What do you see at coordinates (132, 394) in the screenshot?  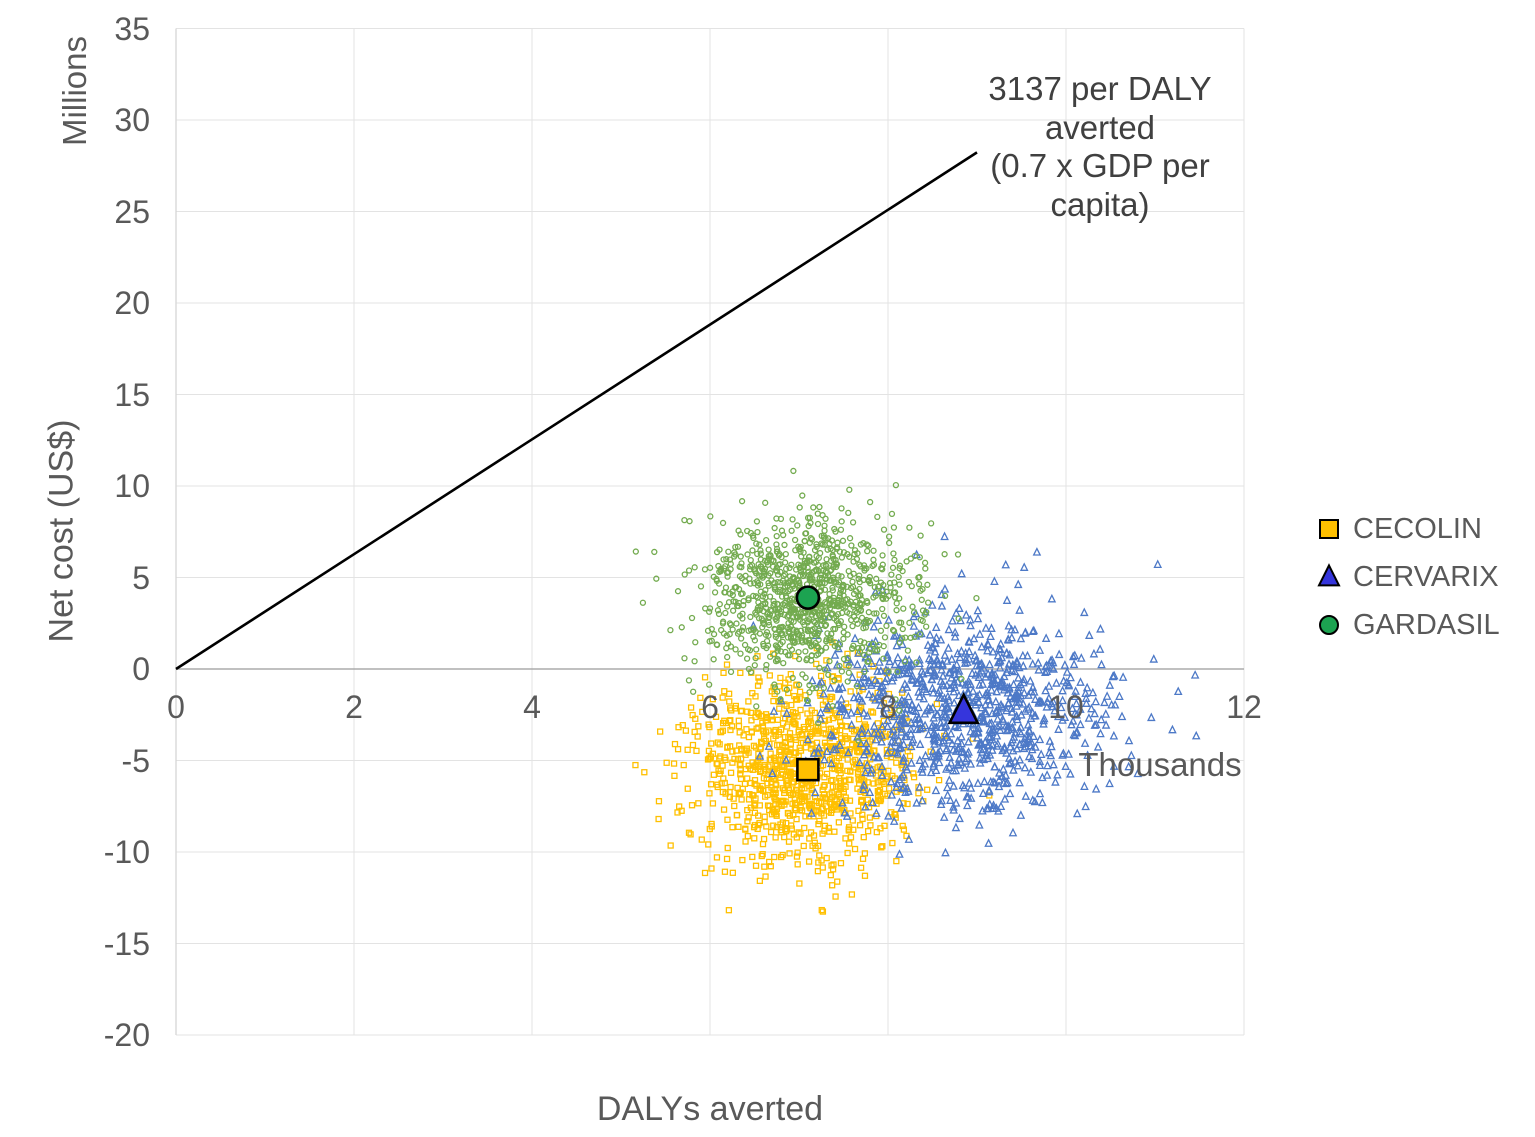 I see `y-tick-label: 15` at bounding box center [132, 394].